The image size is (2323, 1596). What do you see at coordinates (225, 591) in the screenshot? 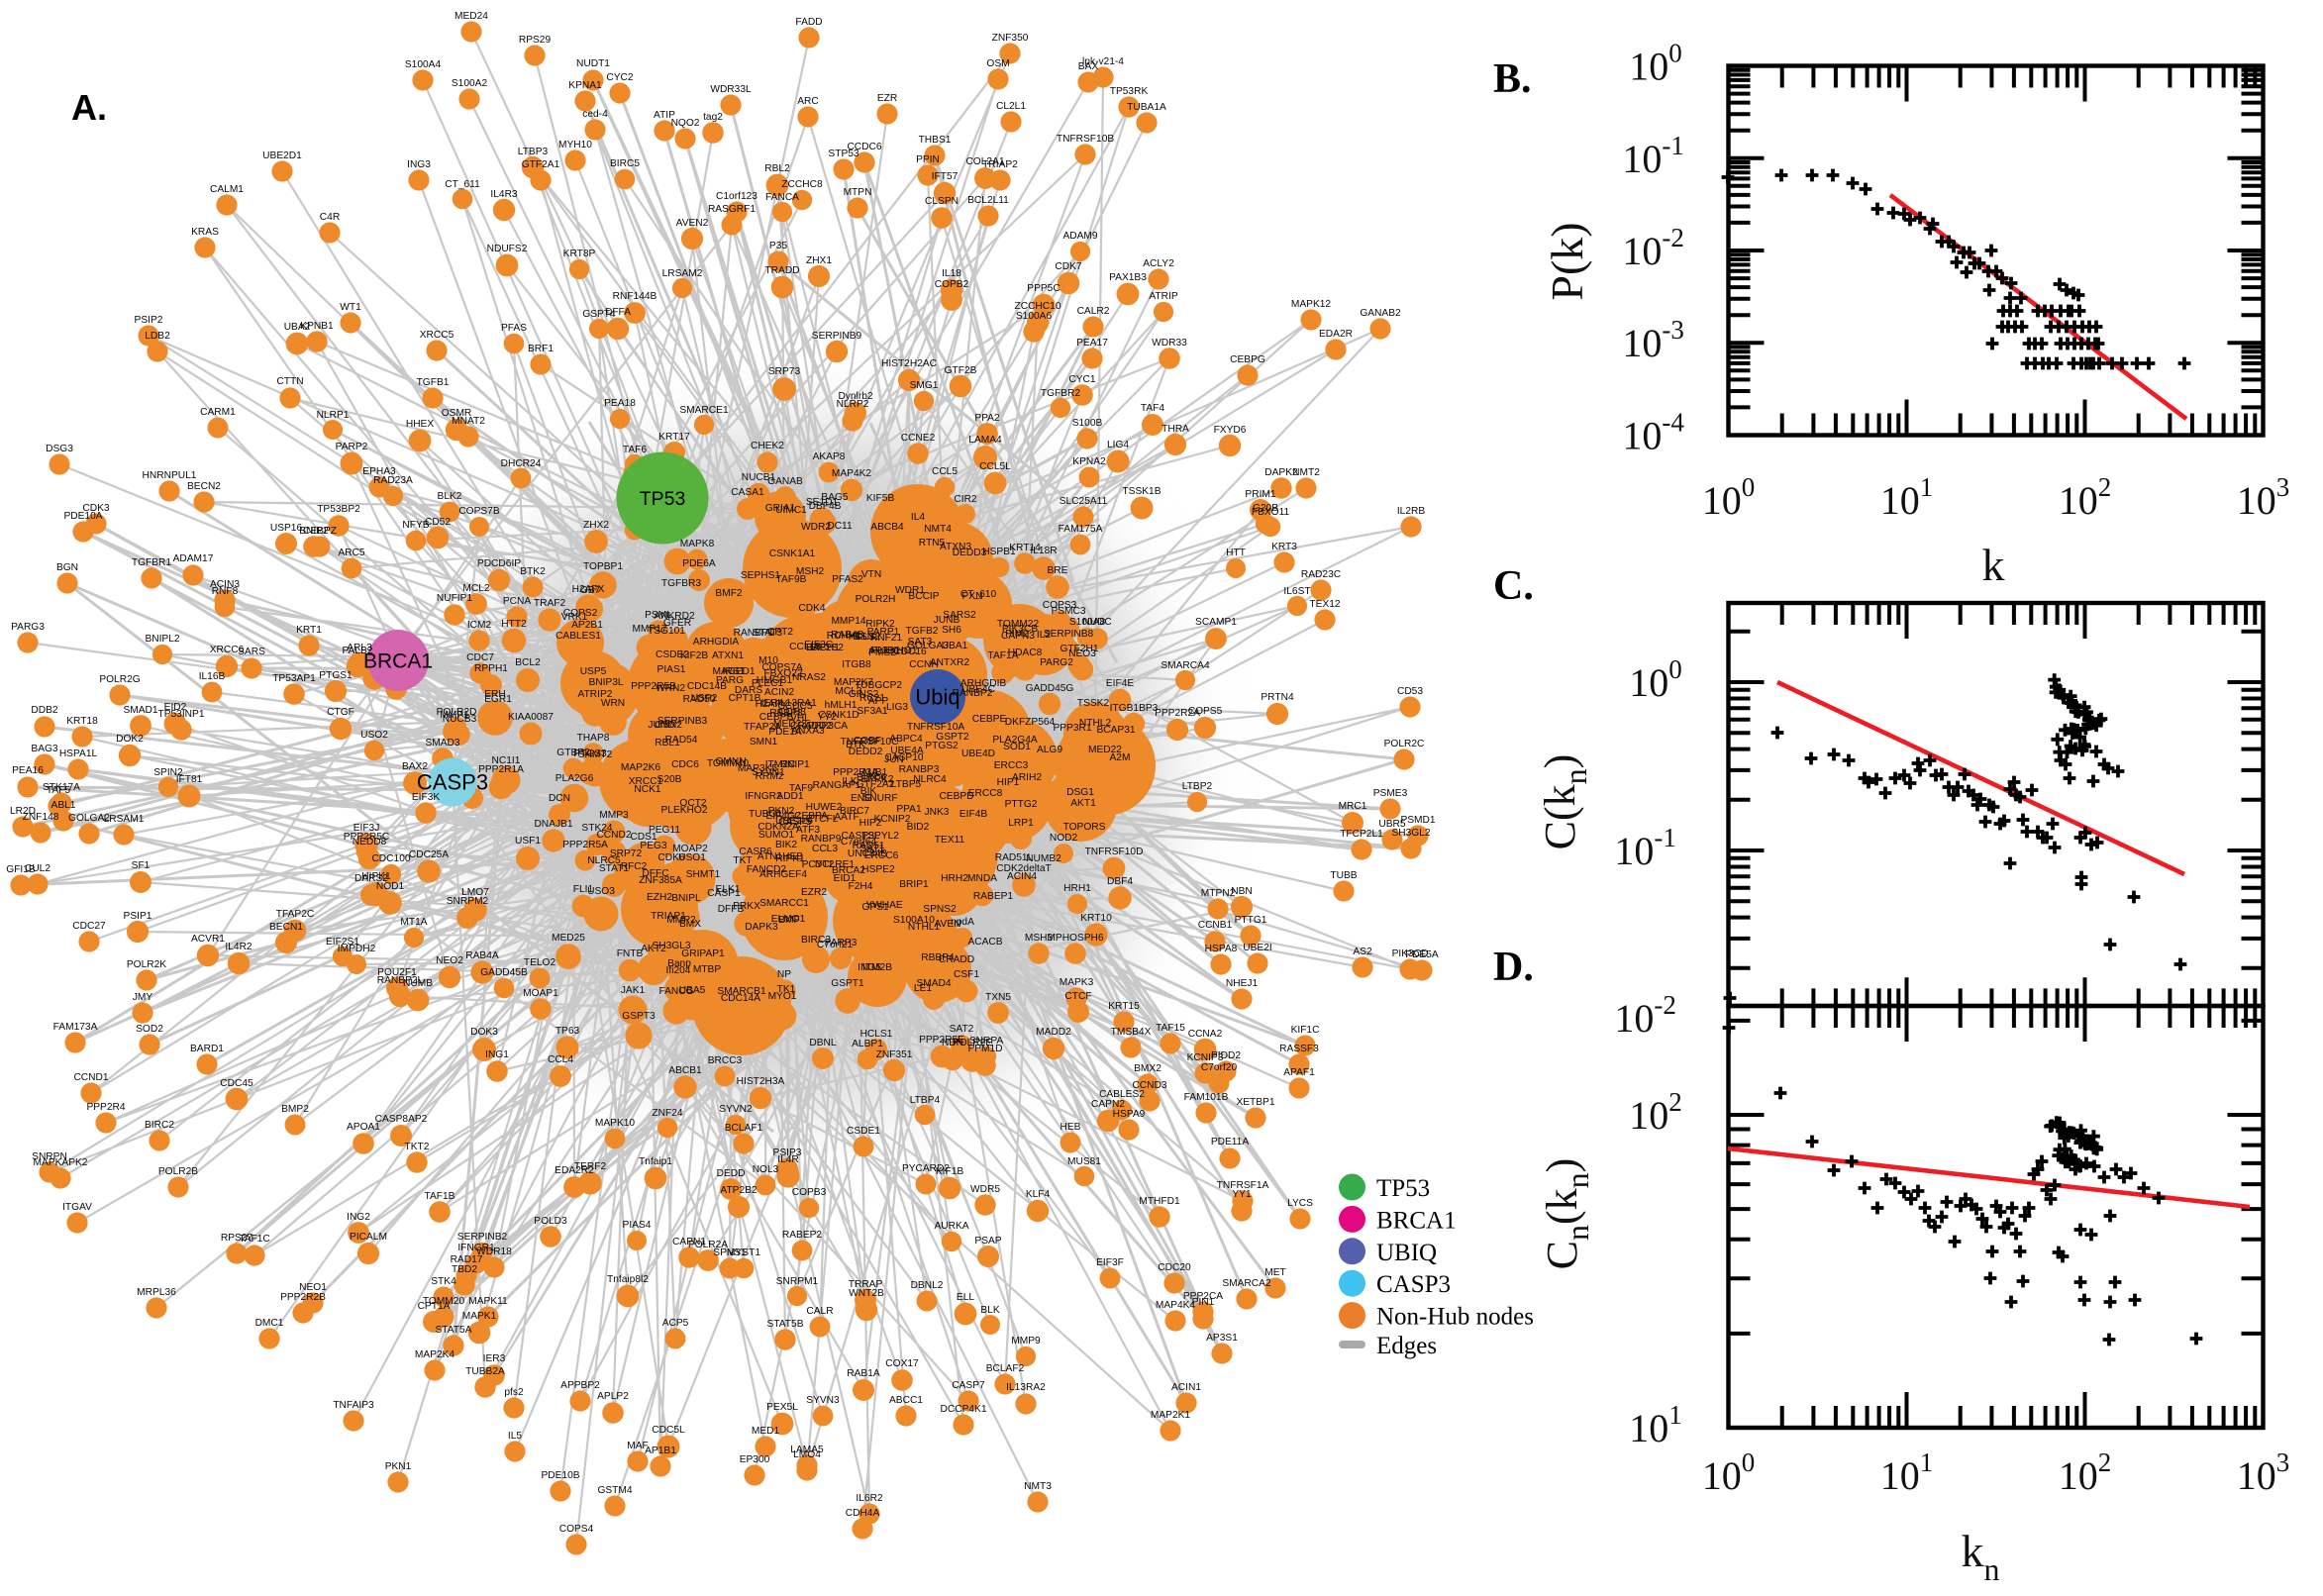
I see `svg-text: RNF8` at bounding box center [225, 591].